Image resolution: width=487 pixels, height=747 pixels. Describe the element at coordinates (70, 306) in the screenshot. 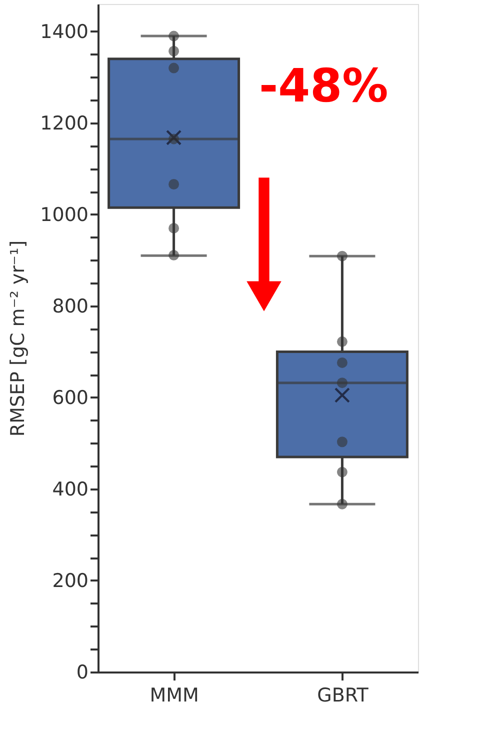

I see `y-tick-label: 800` at that location.